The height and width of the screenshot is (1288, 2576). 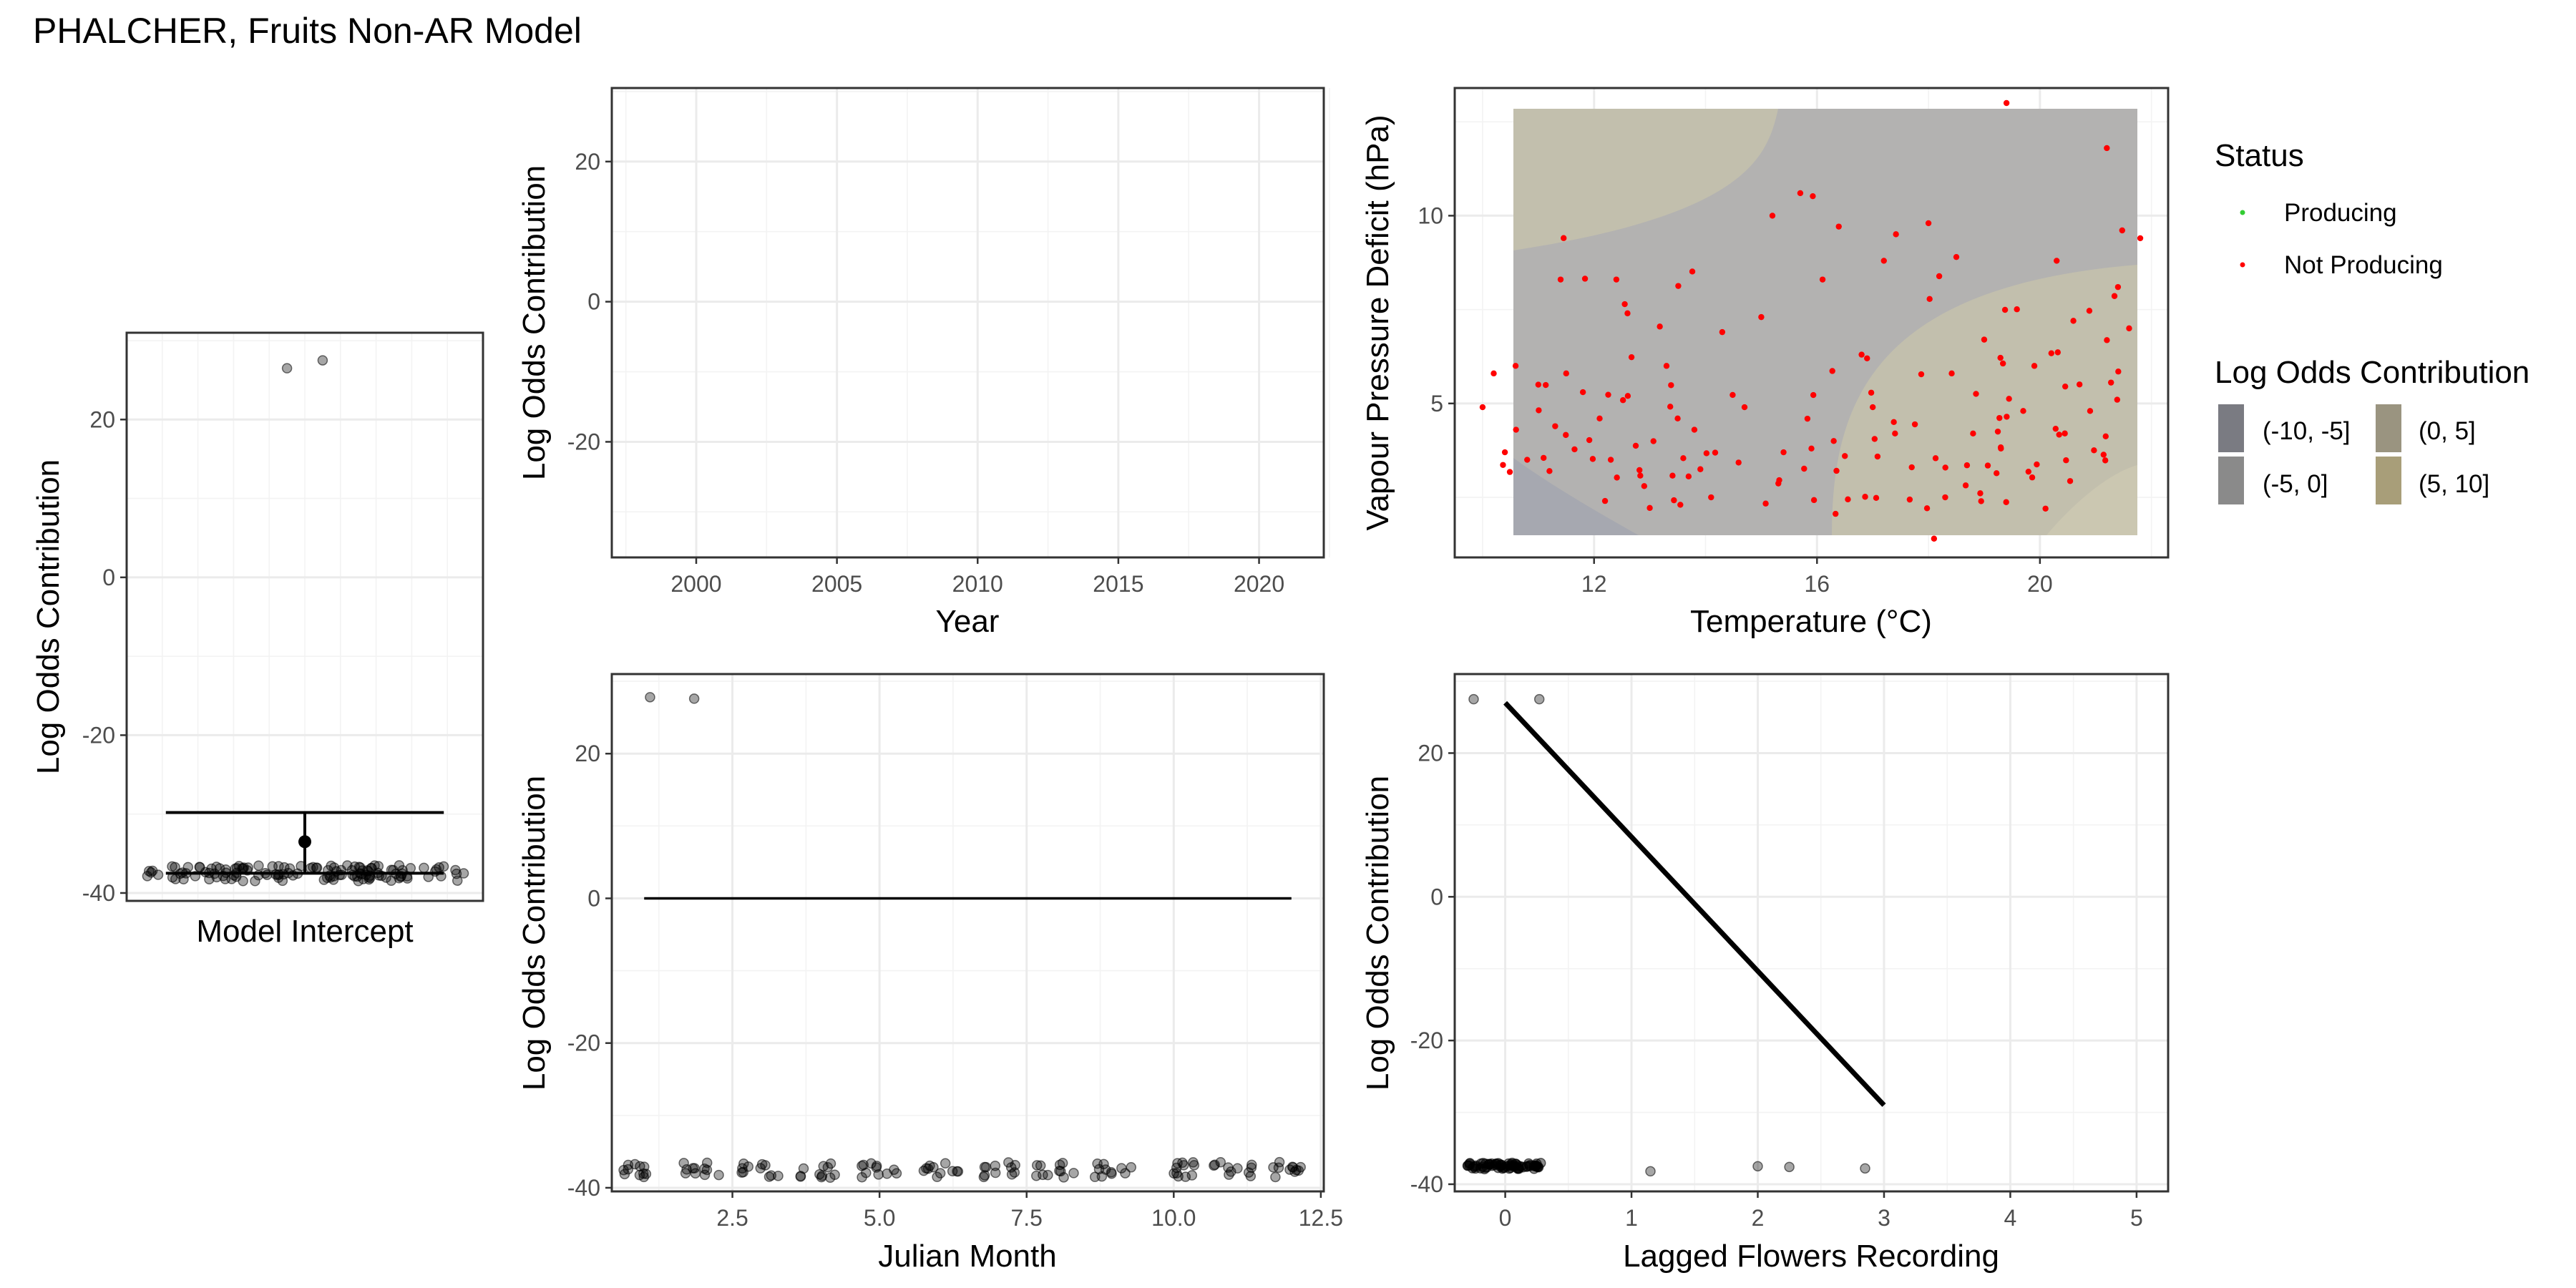 I want to click on temp-vpd-frame, so click(x=1811, y=323).